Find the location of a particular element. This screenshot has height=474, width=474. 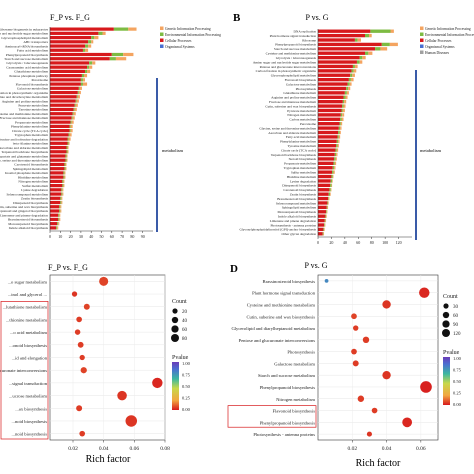

a-legend-label: Genetic Information Processing is located at coordinates (188, 29).